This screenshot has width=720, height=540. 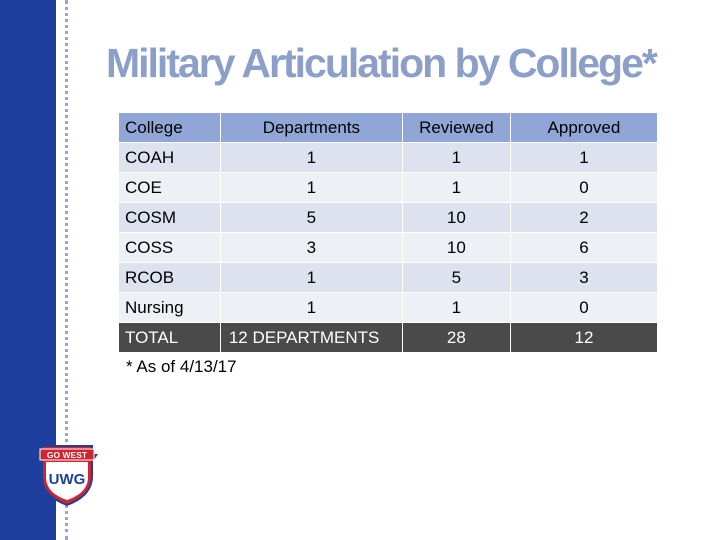 I want to click on logo-banner-text: GO WEST, so click(x=67, y=455).